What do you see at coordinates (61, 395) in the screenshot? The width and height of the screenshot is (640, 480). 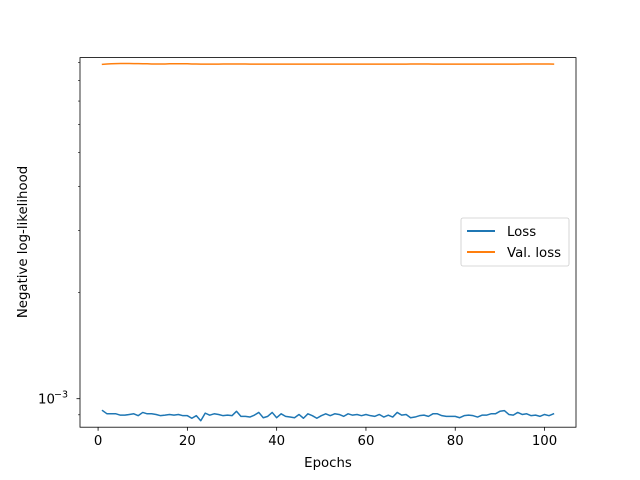 I see `y-tick-label-exponent: −3` at bounding box center [61, 395].